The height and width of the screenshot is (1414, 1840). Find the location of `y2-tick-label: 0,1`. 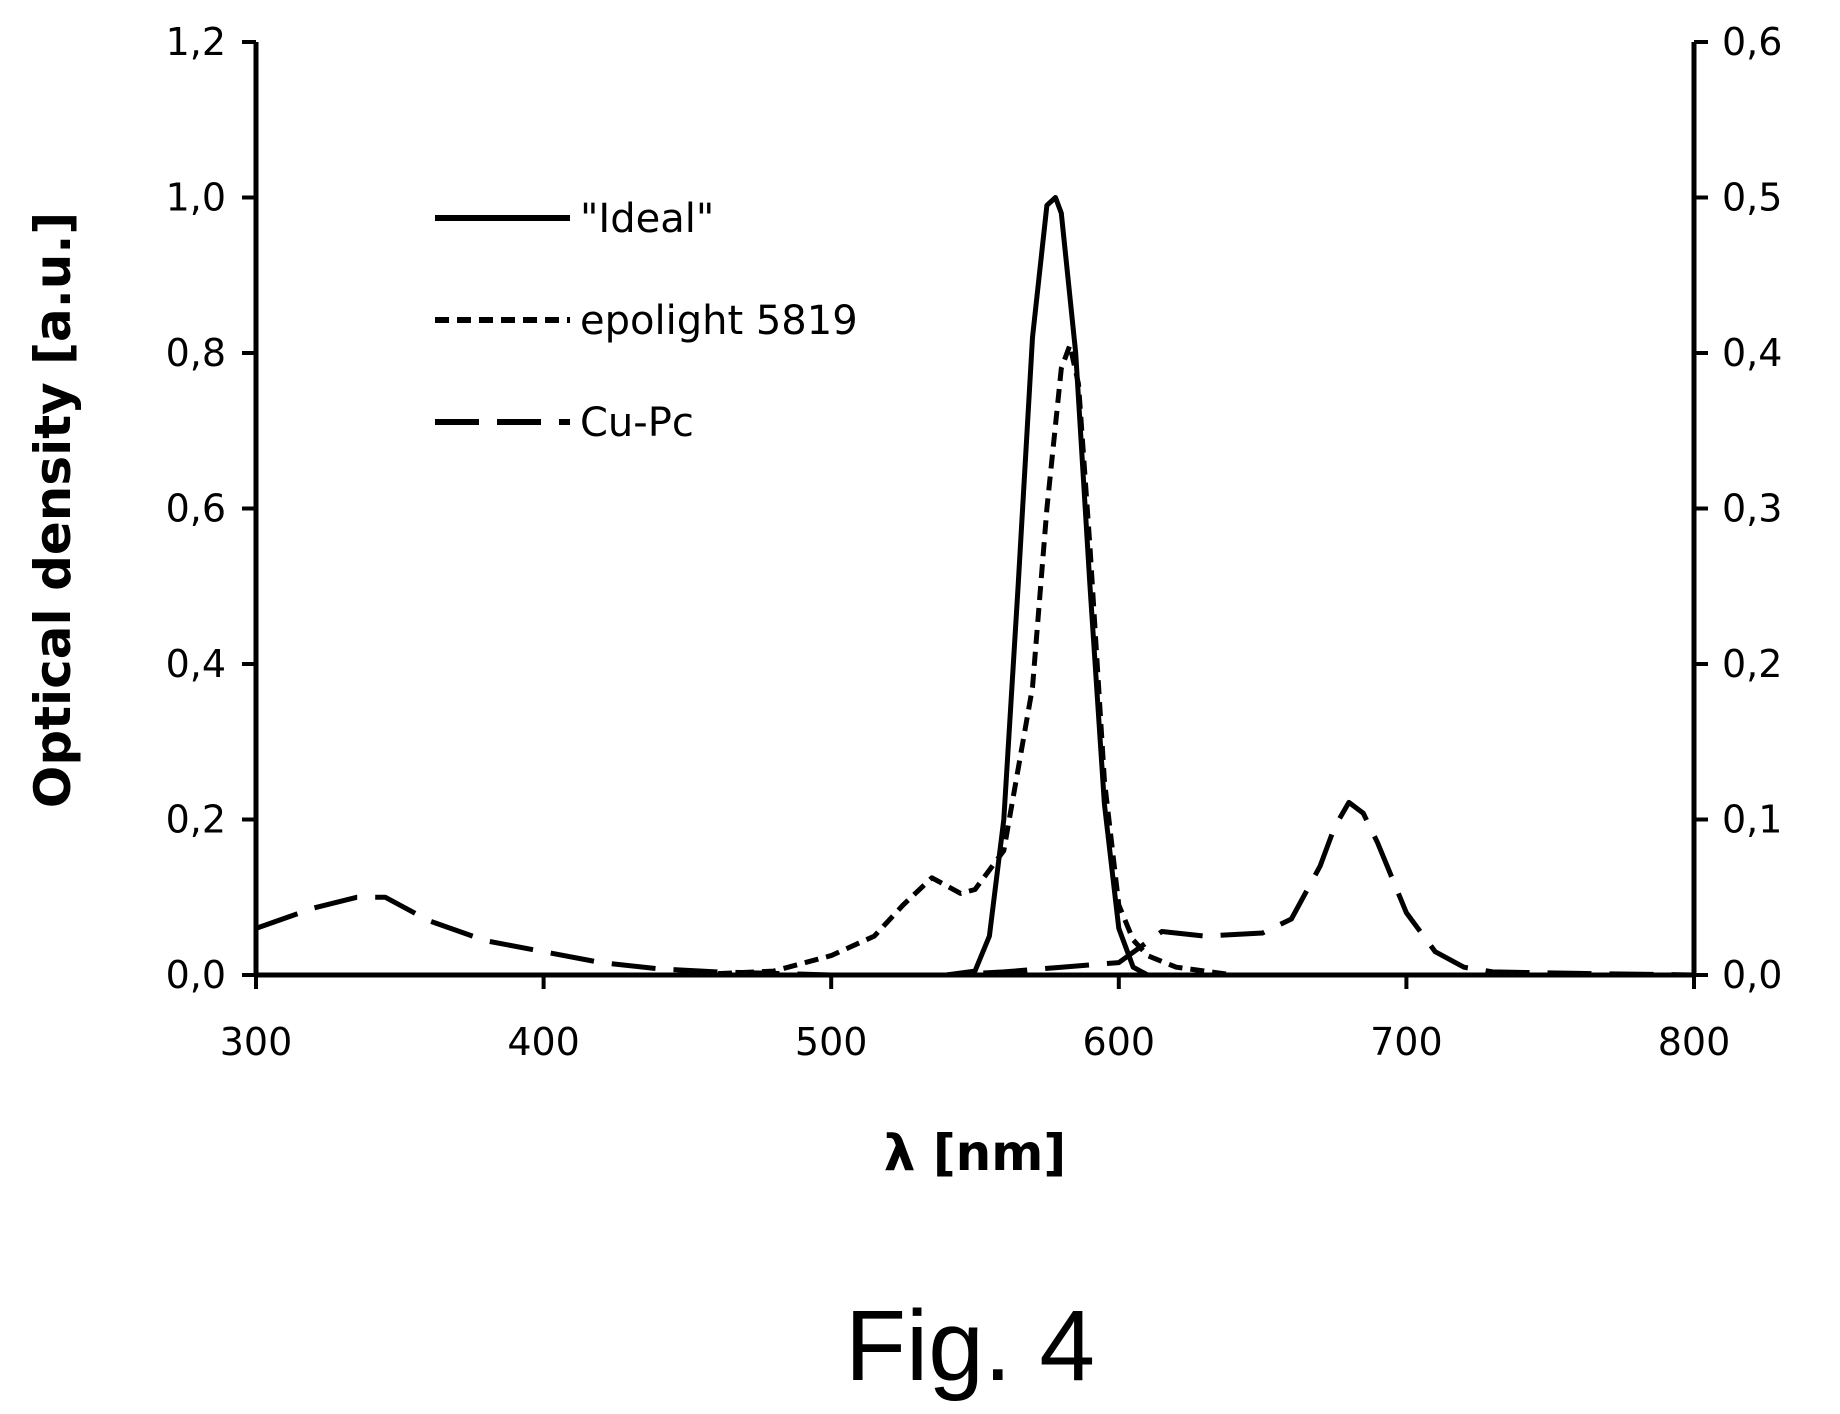

y2-tick-label: 0,1 is located at coordinates (1752, 820).